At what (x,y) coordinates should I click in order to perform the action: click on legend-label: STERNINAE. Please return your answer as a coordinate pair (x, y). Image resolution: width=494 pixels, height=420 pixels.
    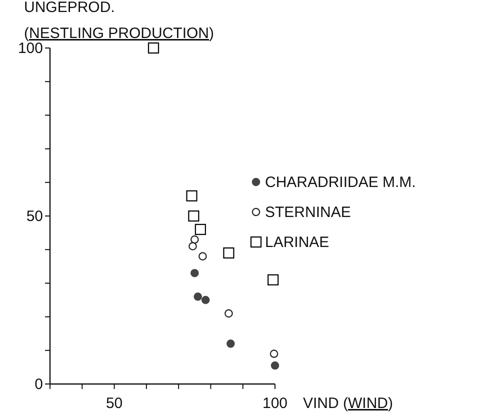
    Looking at the image, I should click on (308, 212).